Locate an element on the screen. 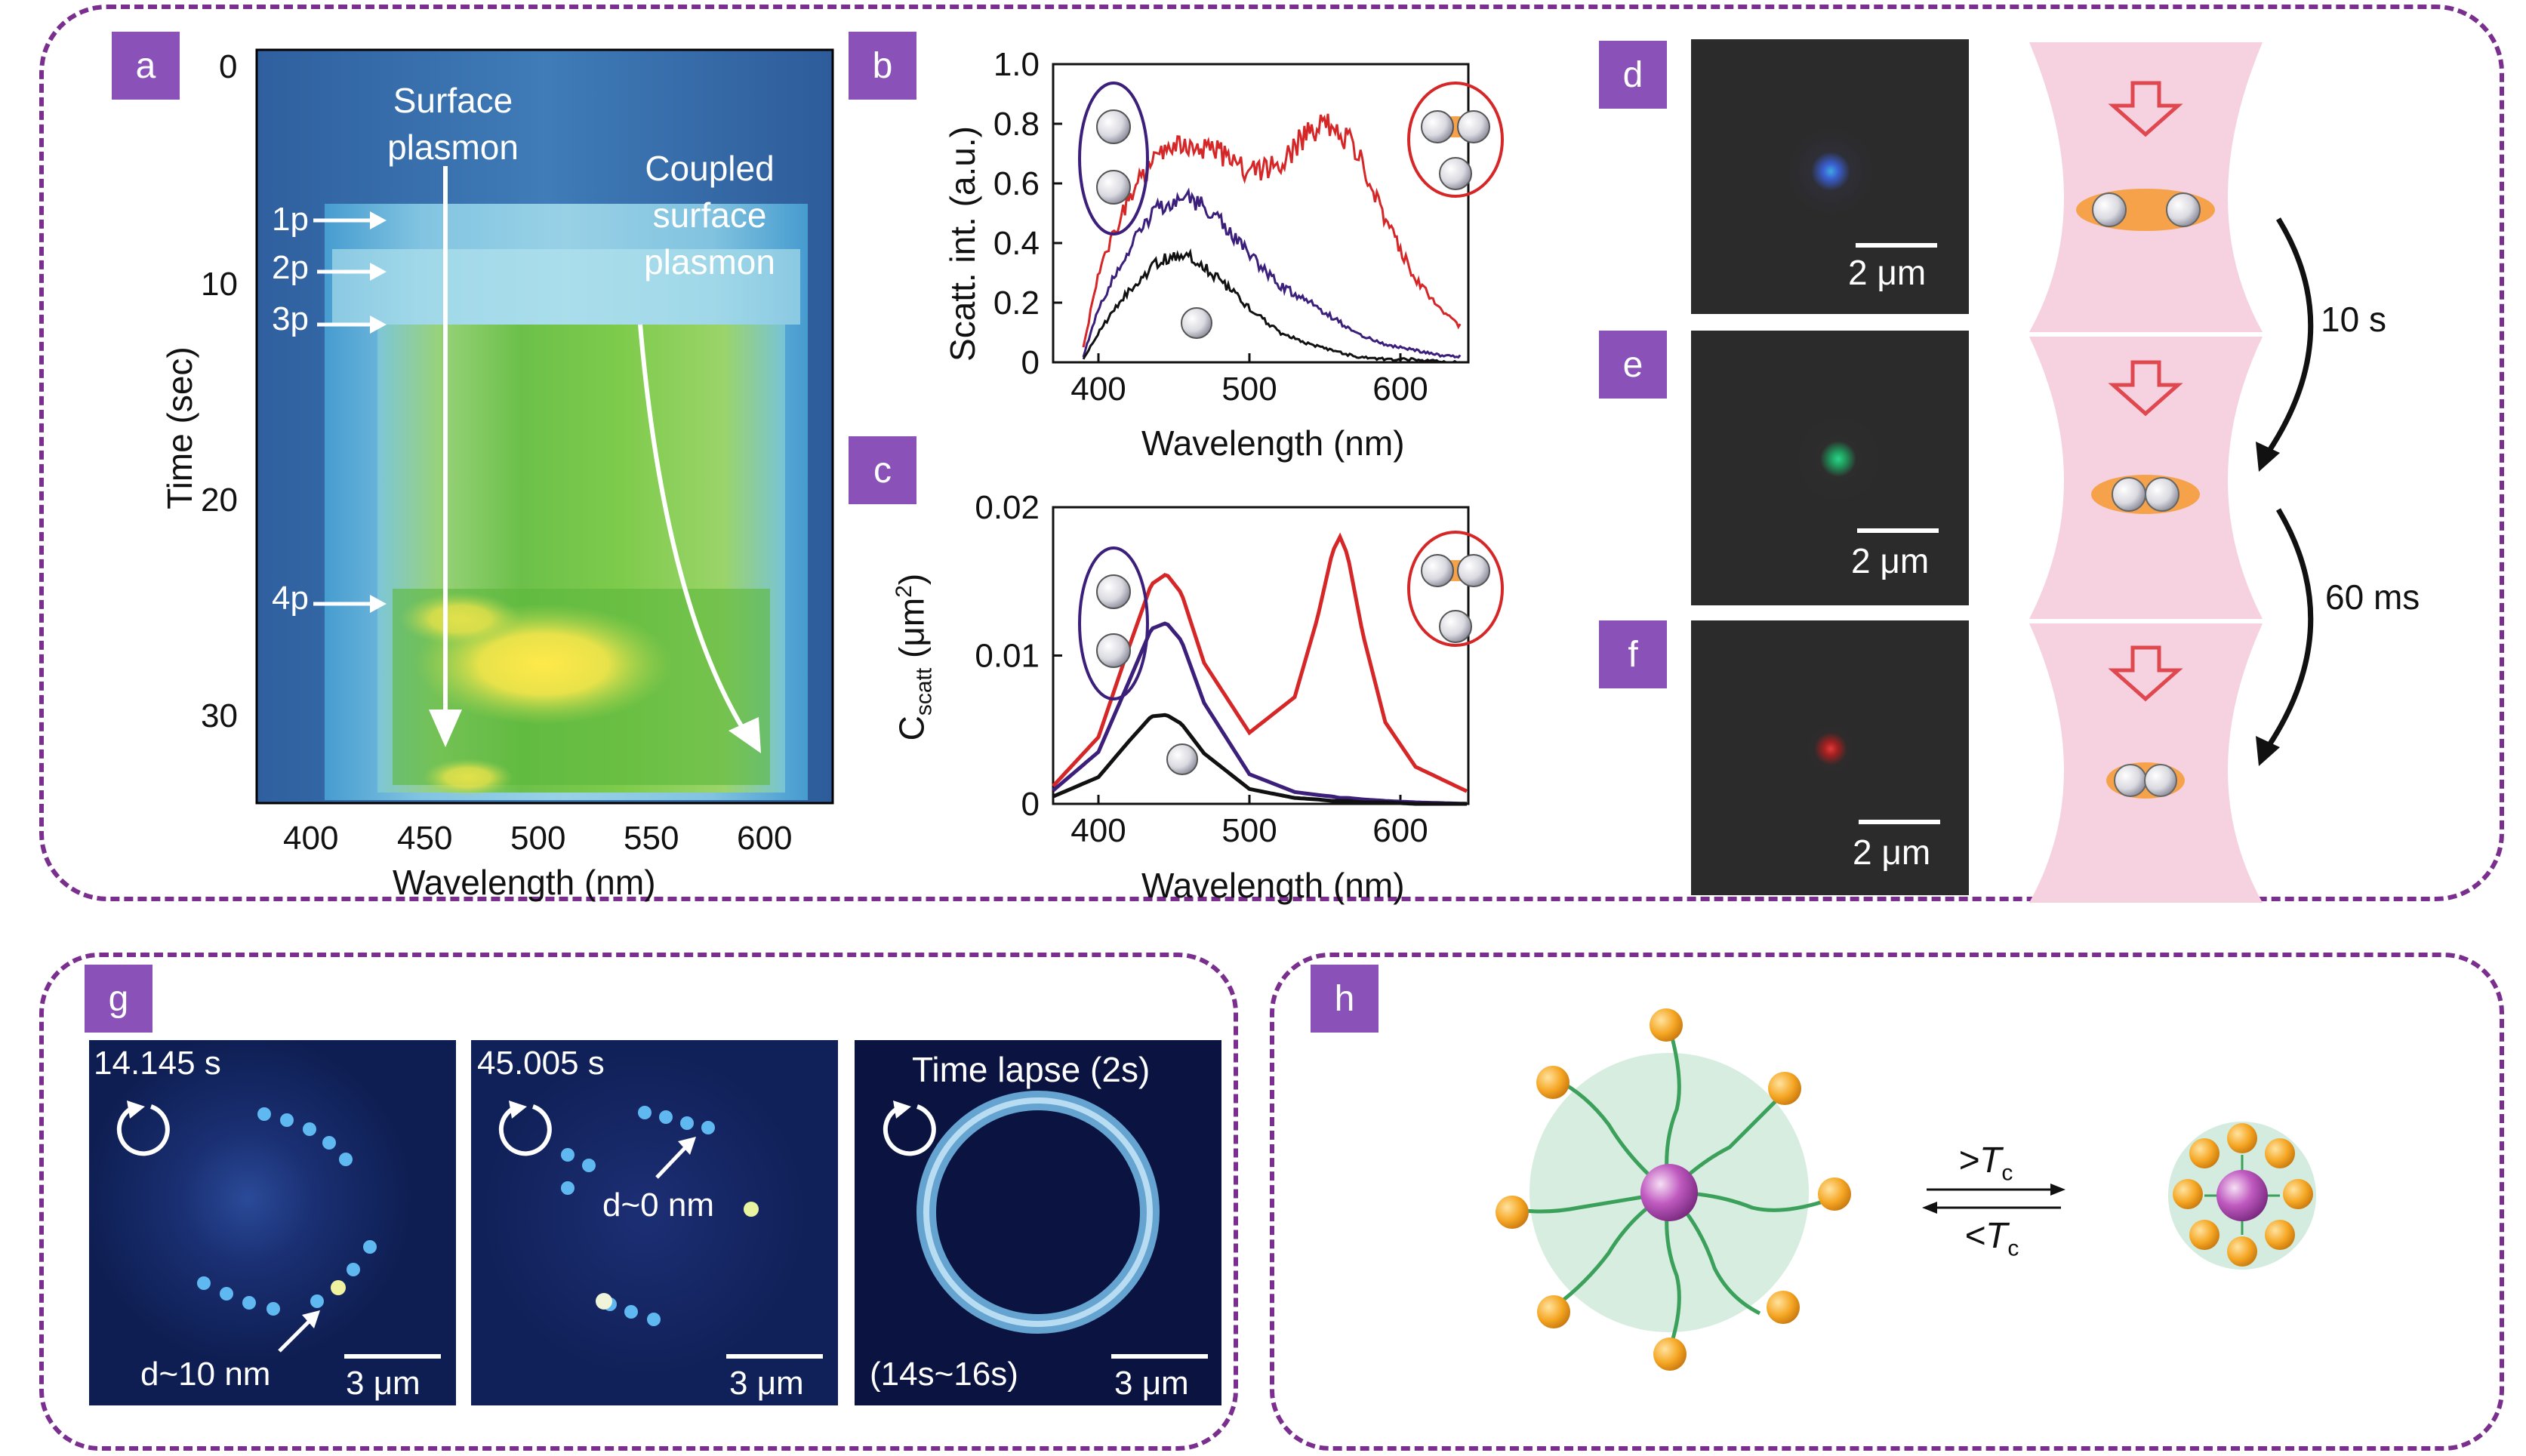 The image size is (2526, 1456). a-xtick-550: 550 is located at coordinates (651, 838).